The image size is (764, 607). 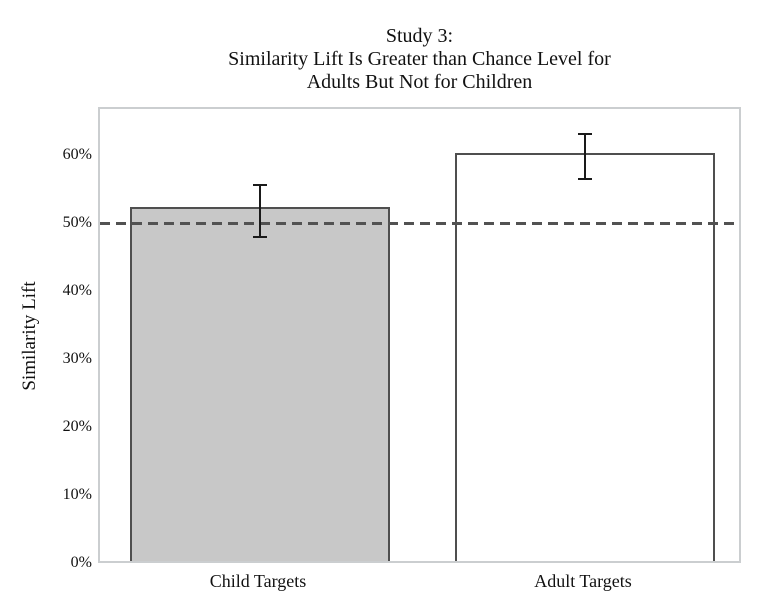 What do you see at coordinates (258, 581) in the screenshot?
I see `x-axis-label-child-targets: Child Targets` at bounding box center [258, 581].